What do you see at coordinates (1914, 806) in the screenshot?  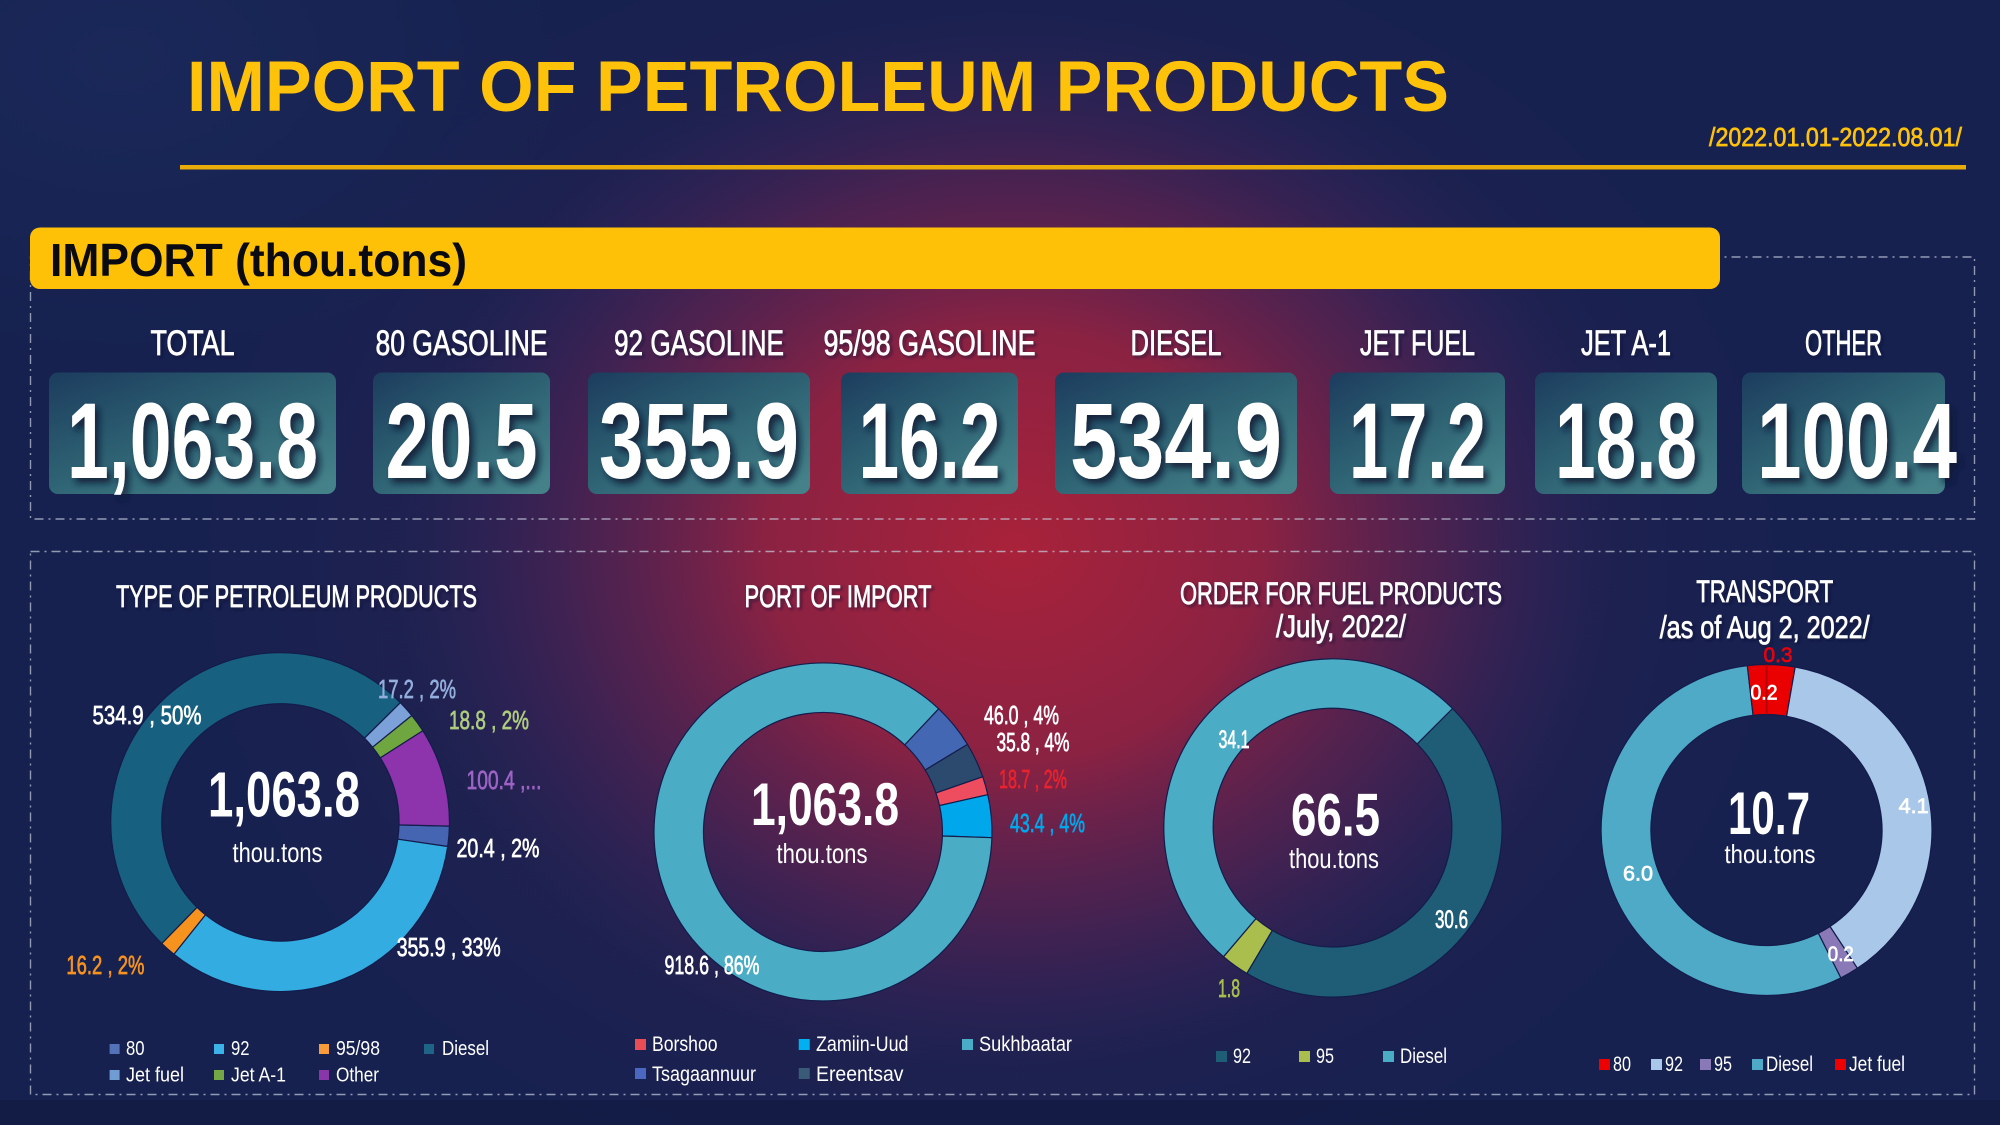 I see `svg-text: 4.1` at bounding box center [1914, 806].